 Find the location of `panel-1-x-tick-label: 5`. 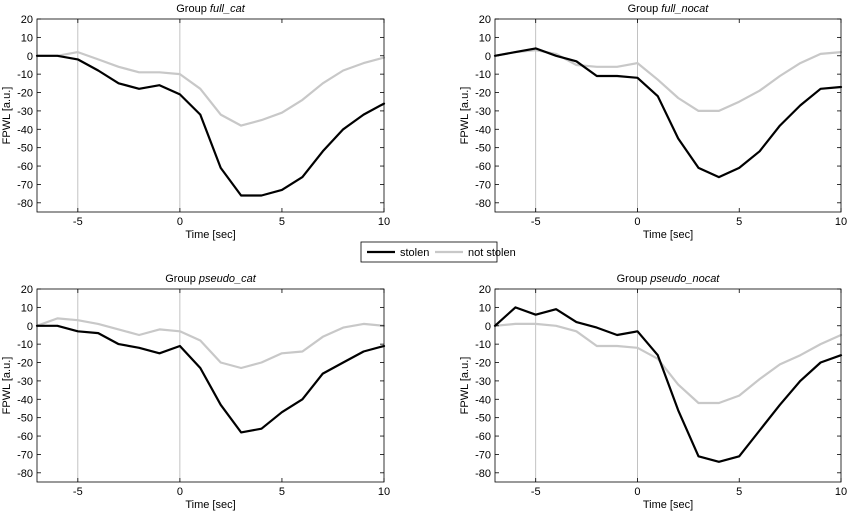

panel-1-x-tick-label: 5 is located at coordinates (282, 222).